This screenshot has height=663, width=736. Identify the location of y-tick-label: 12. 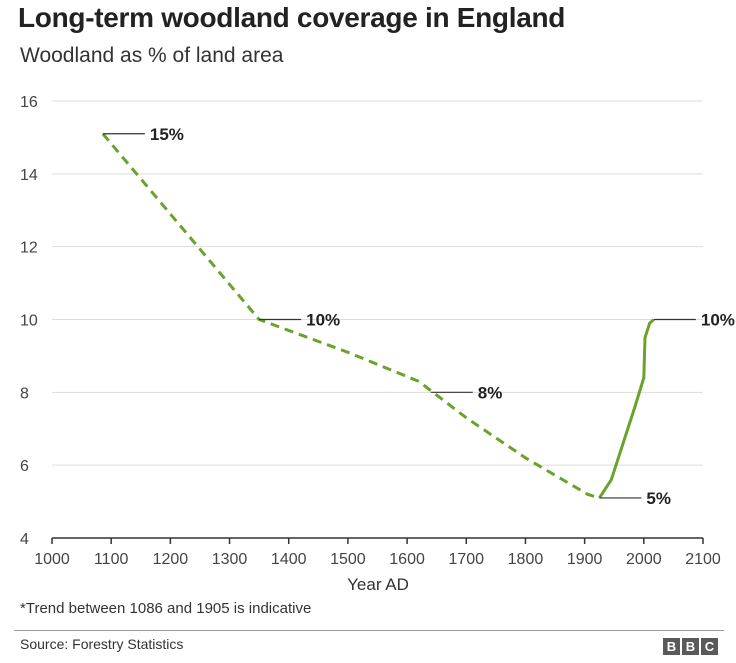
(29, 248).